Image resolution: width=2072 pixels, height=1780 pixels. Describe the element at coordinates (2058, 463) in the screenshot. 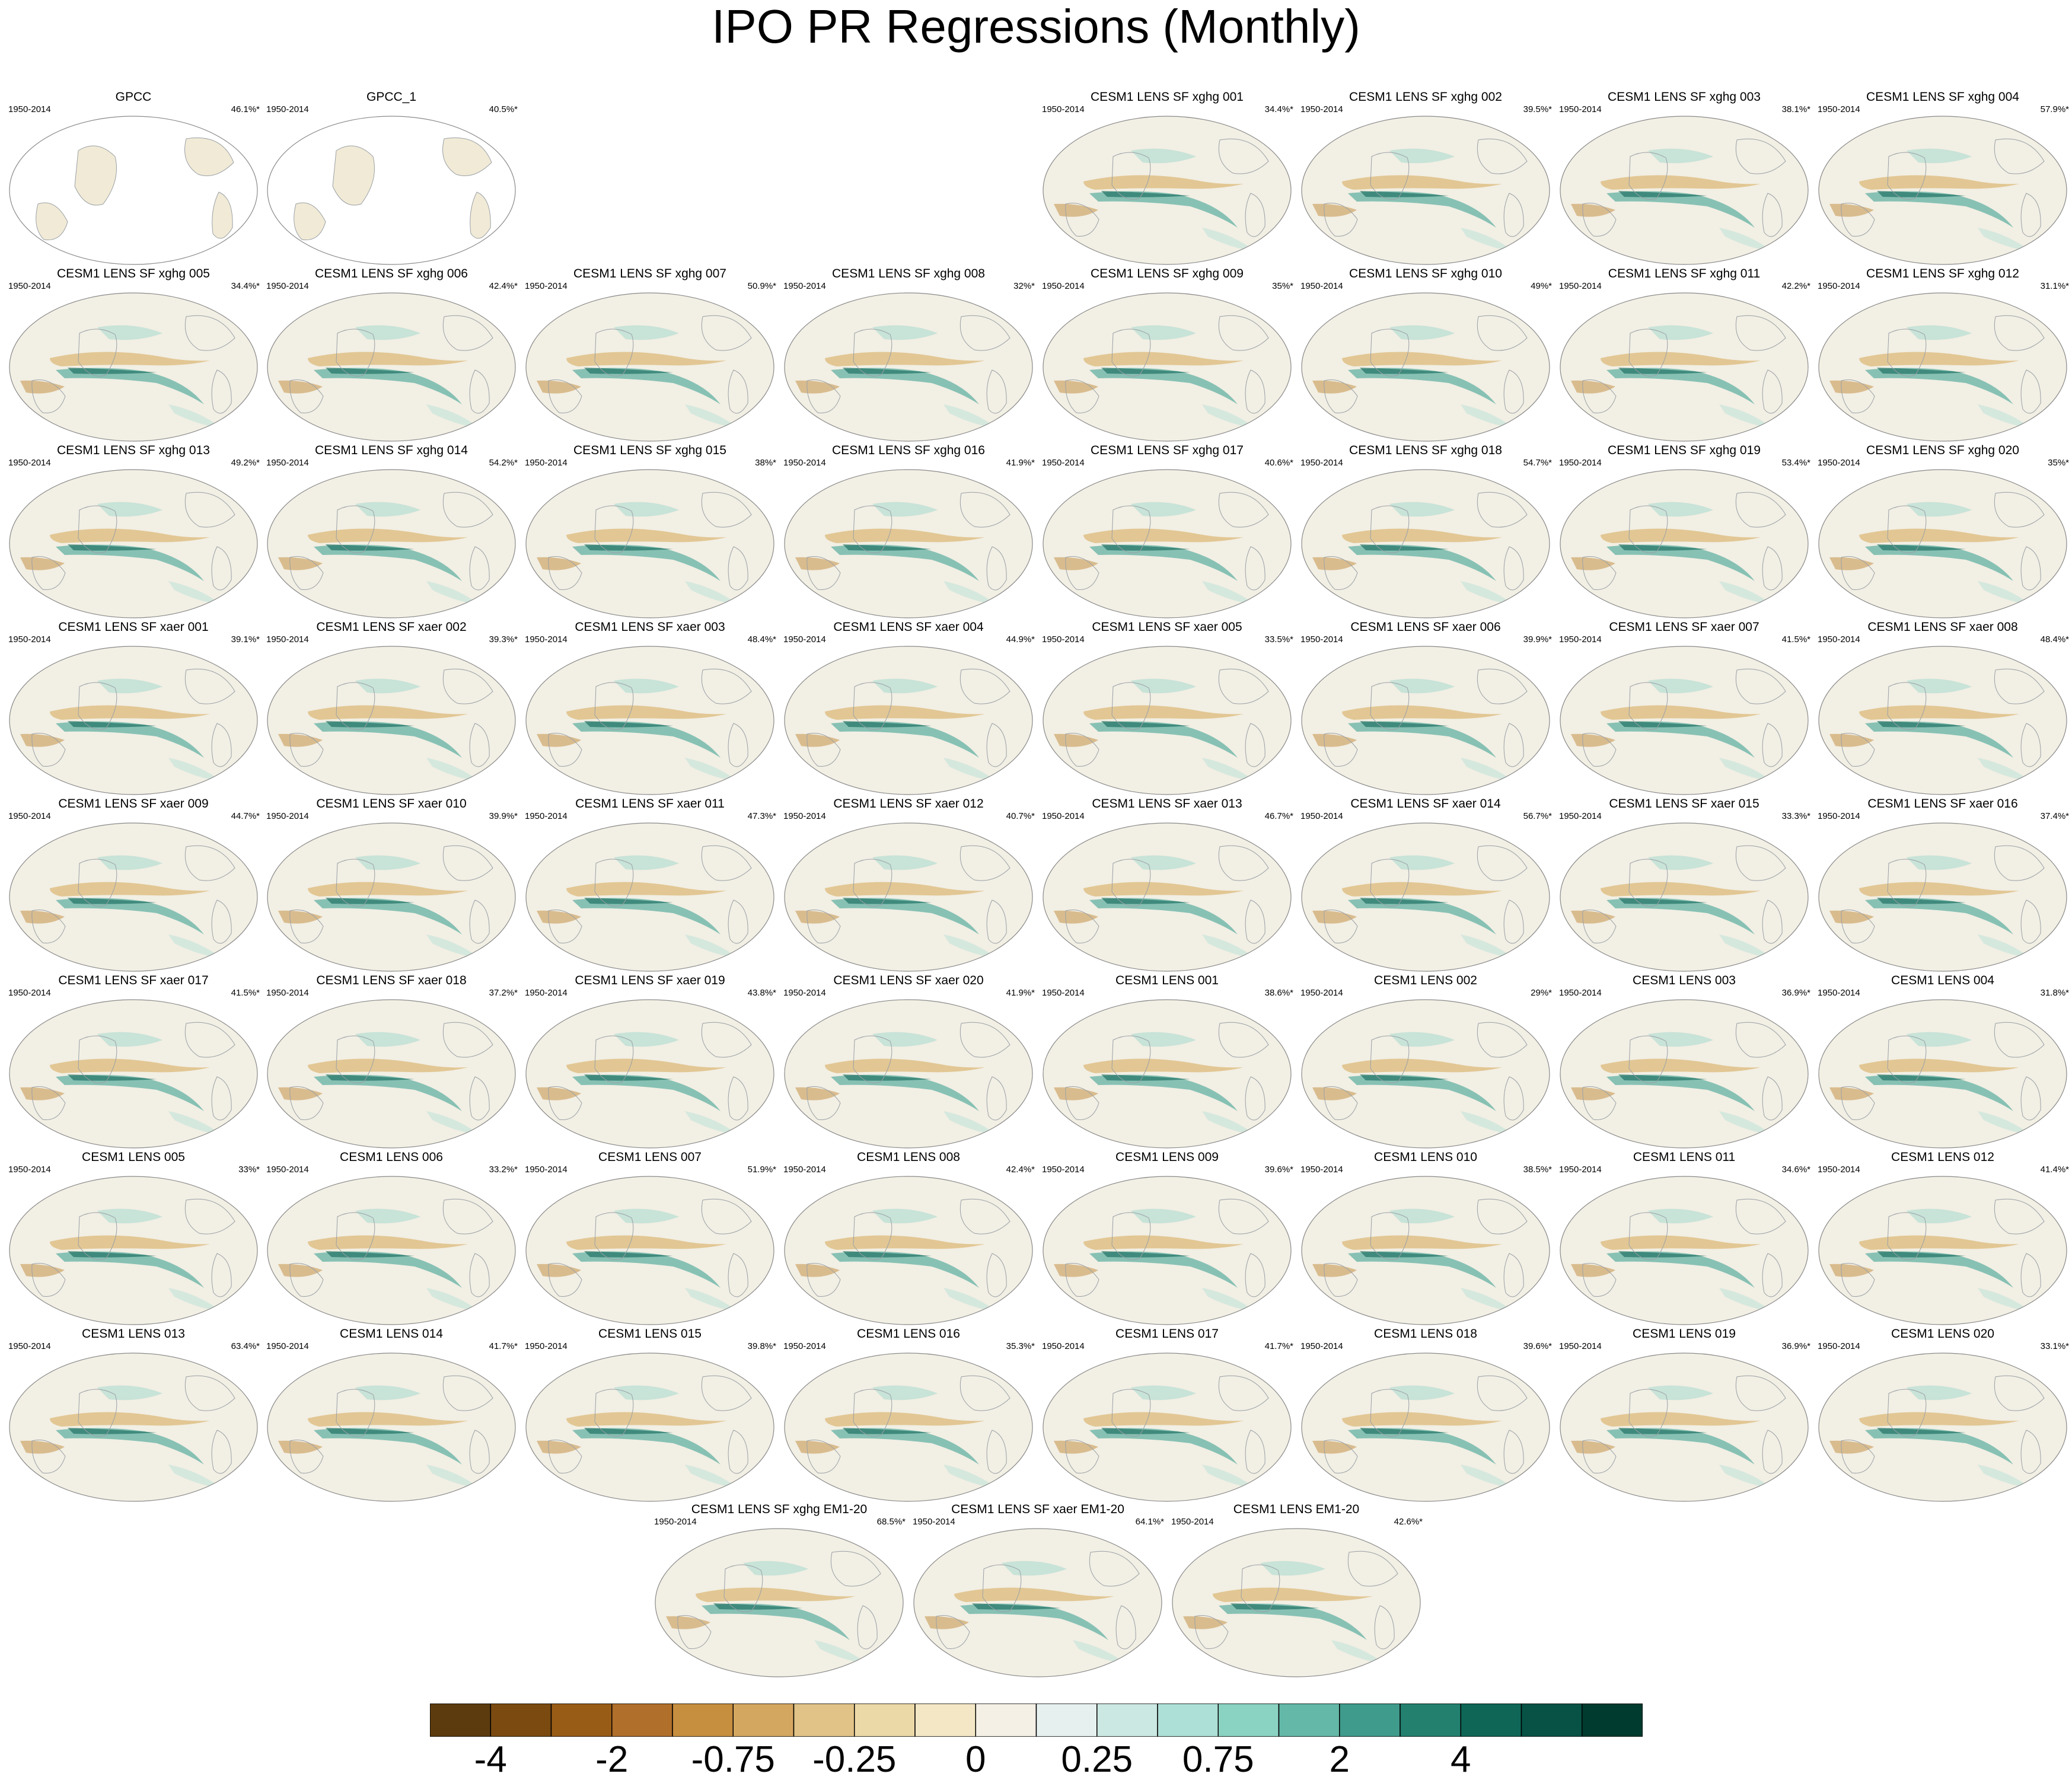

I see `panel-percent: 35%*` at that location.